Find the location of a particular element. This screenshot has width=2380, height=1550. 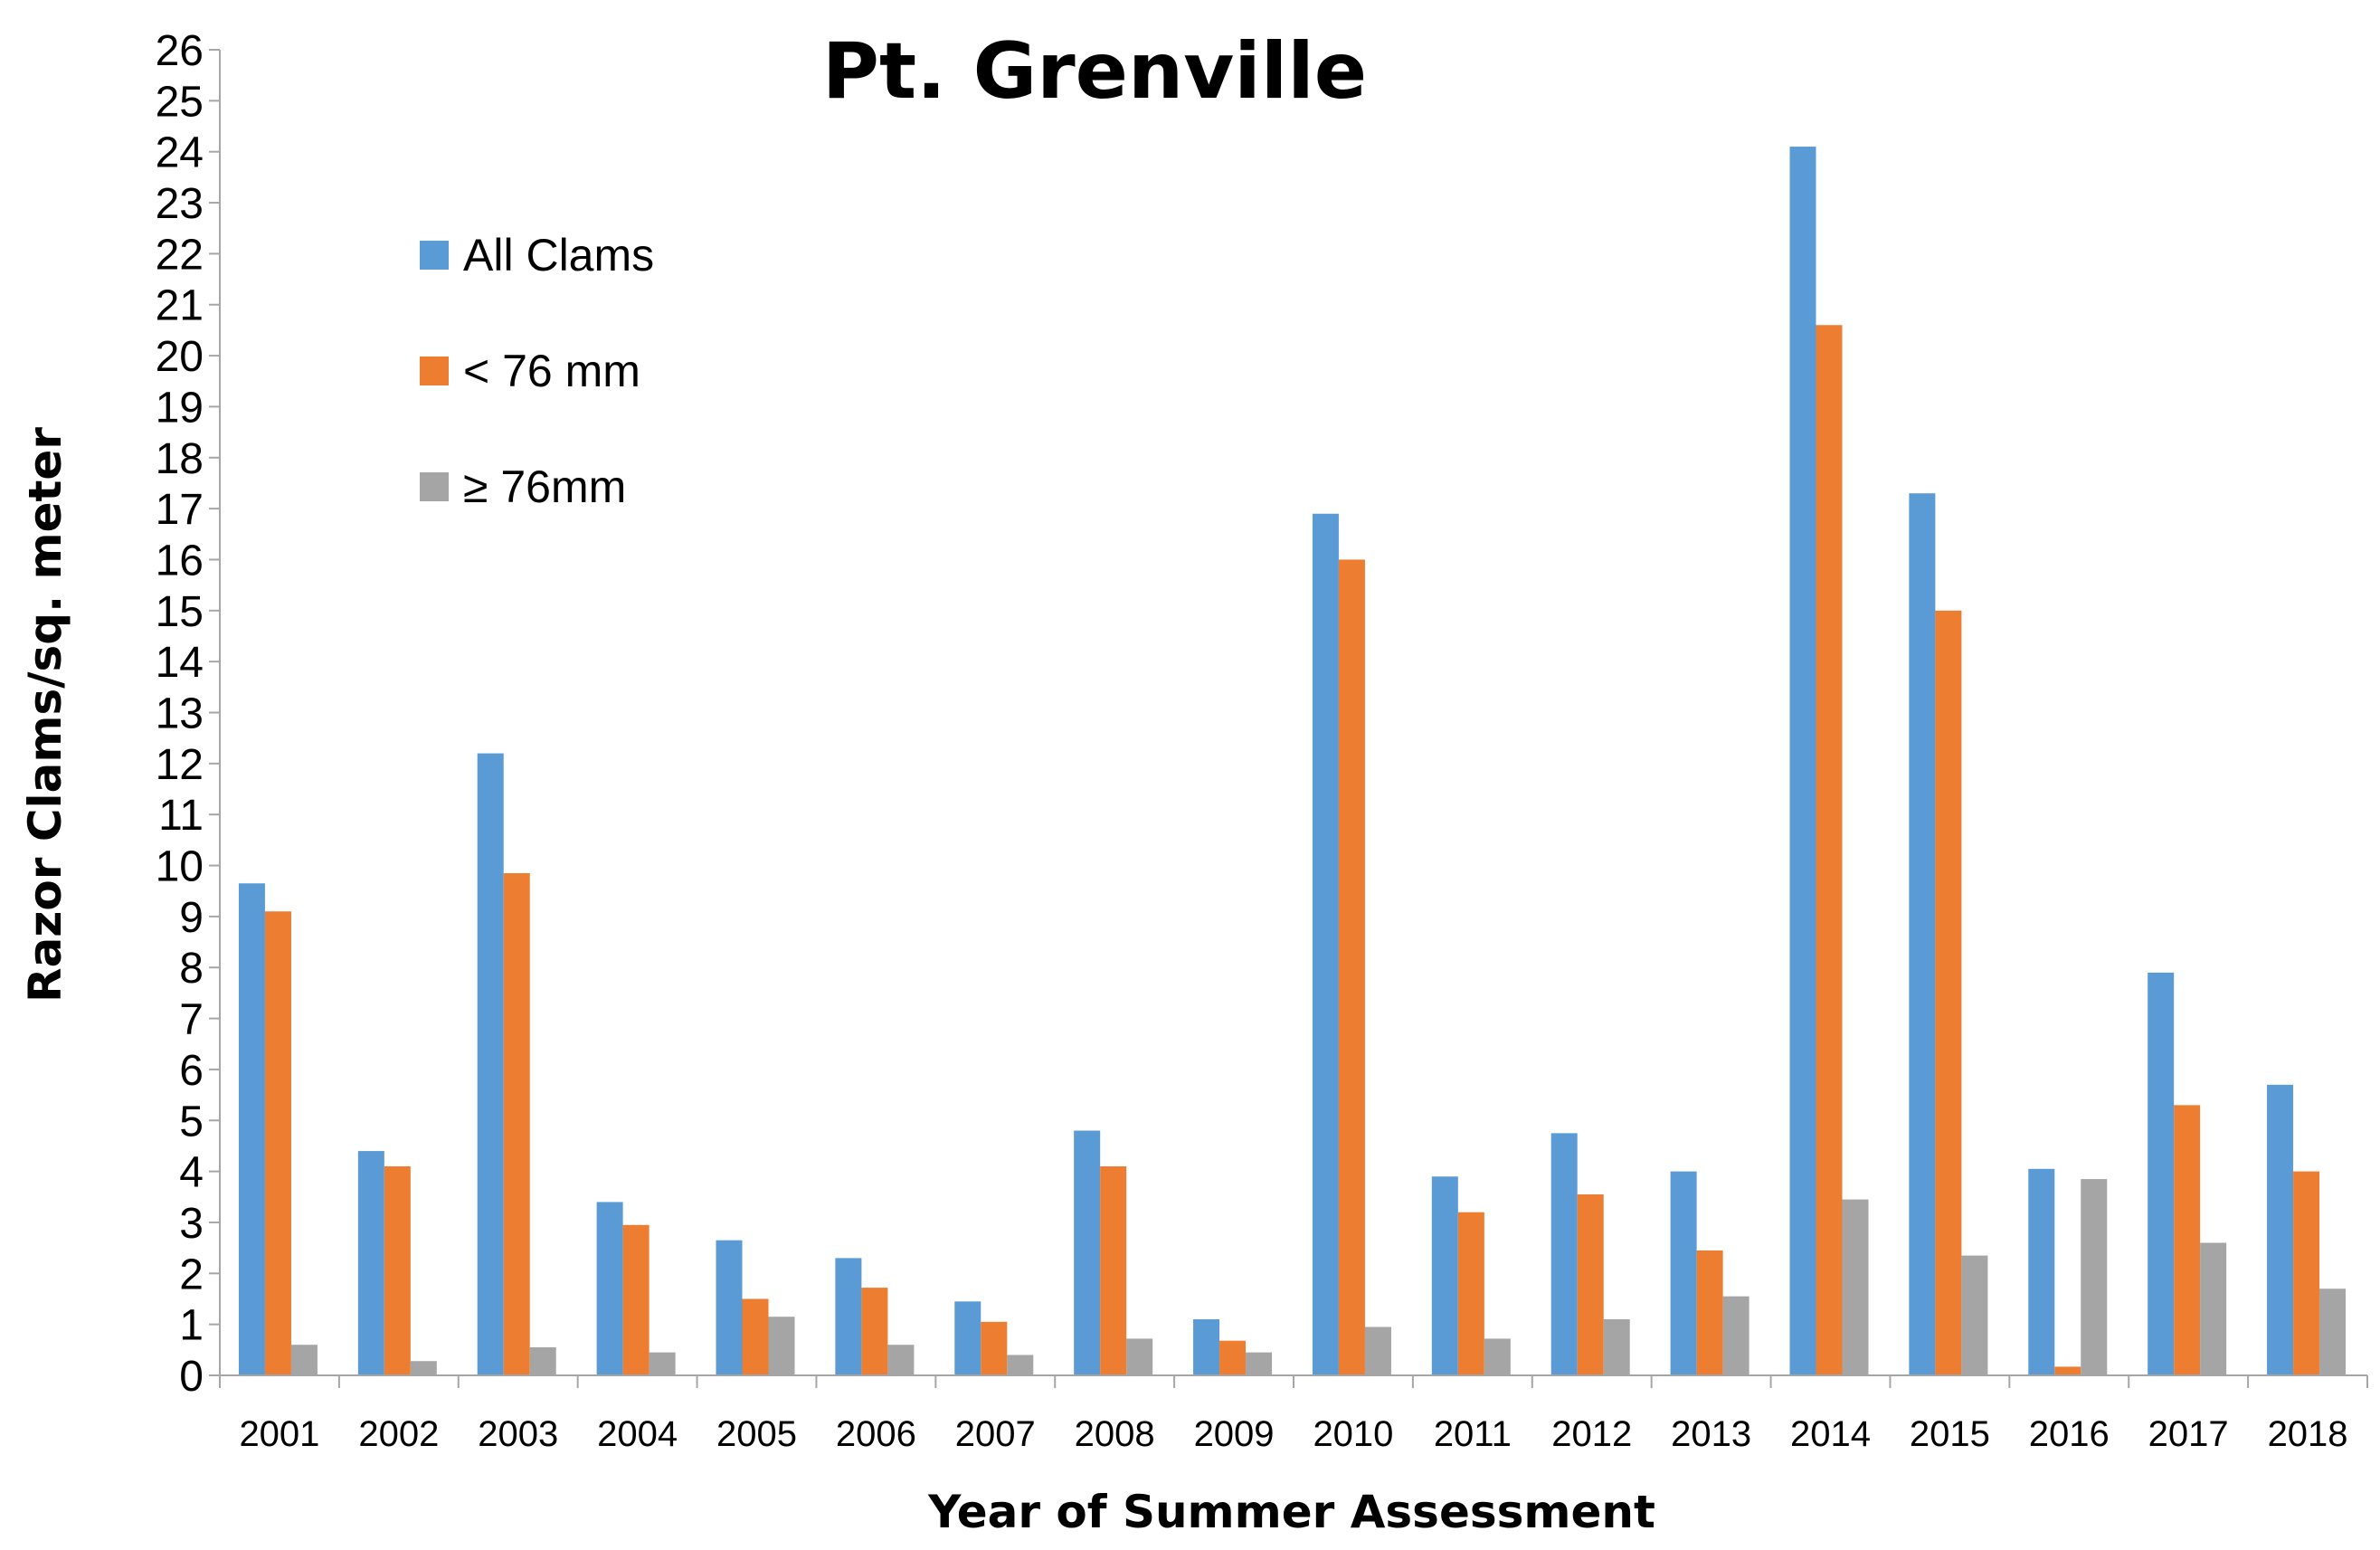

x-tick-label: 2011 is located at coordinates (1473, 1434).